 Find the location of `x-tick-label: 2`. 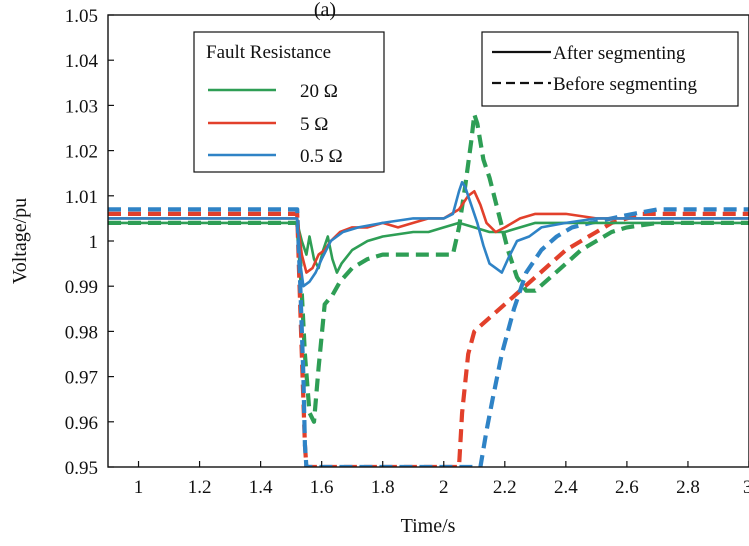

x-tick-label: 2 is located at coordinates (444, 487).